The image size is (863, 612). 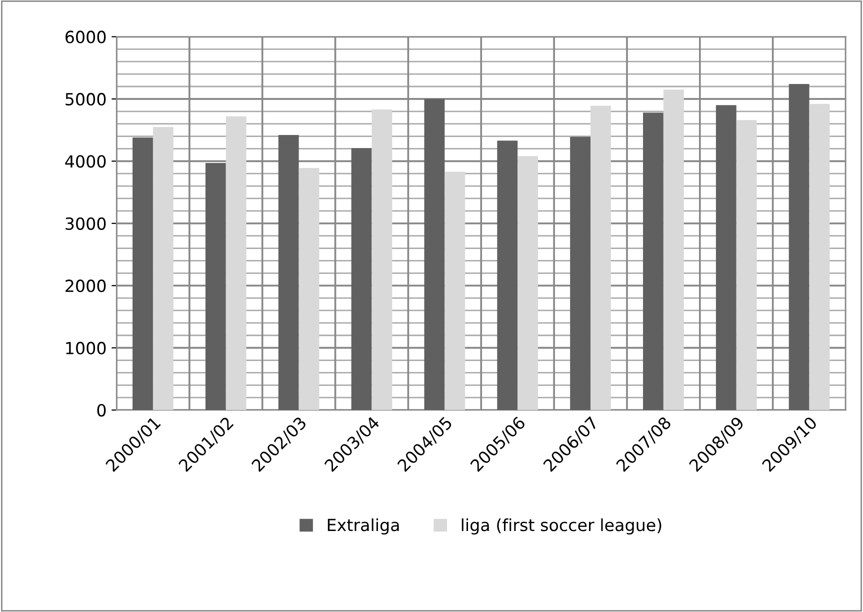 I want to click on y-tick-label: 3000, so click(x=86, y=223).